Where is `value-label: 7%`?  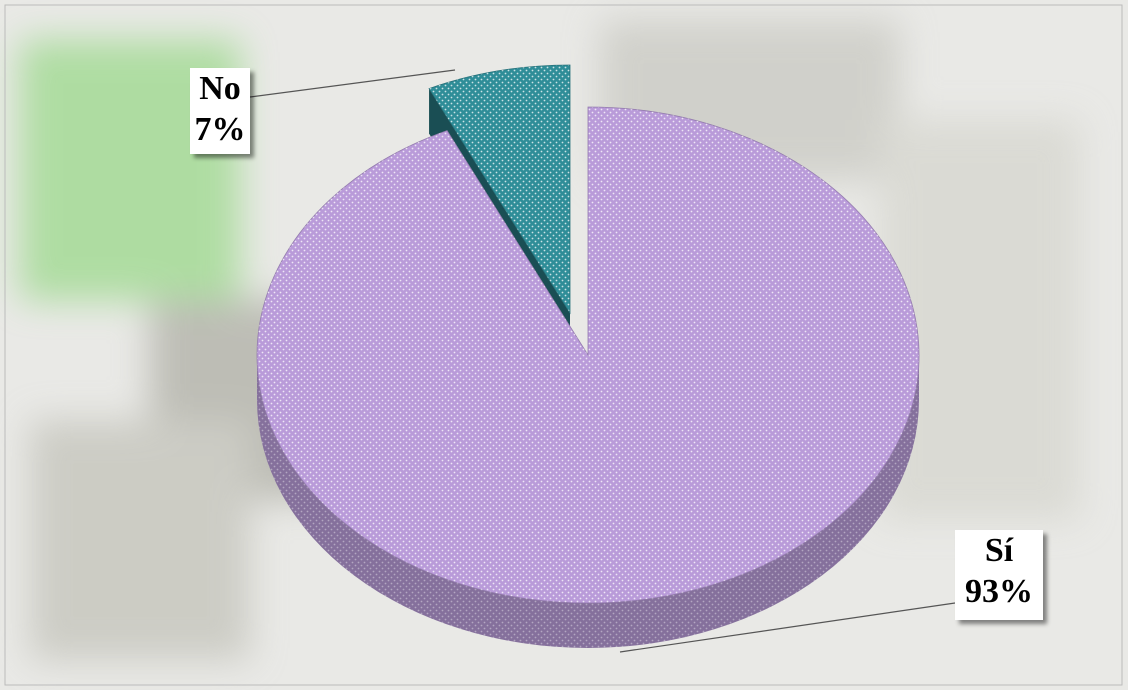
value-label: 7% is located at coordinates (220, 129).